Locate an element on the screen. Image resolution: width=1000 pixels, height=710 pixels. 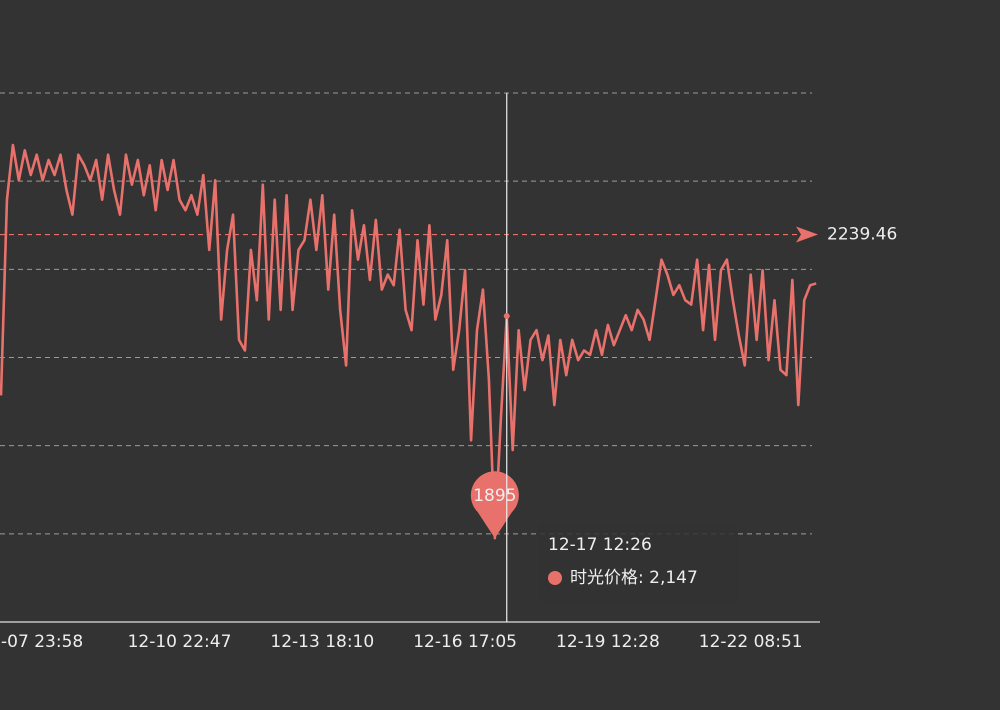
x-tick-label: 12-16 17:05 is located at coordinates (465, 642).